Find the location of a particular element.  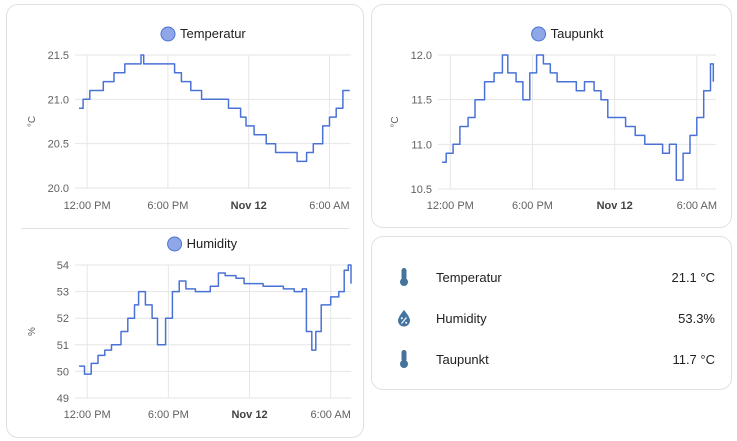

y-tick-label: 11.0 is located at coordinates (421, 145).